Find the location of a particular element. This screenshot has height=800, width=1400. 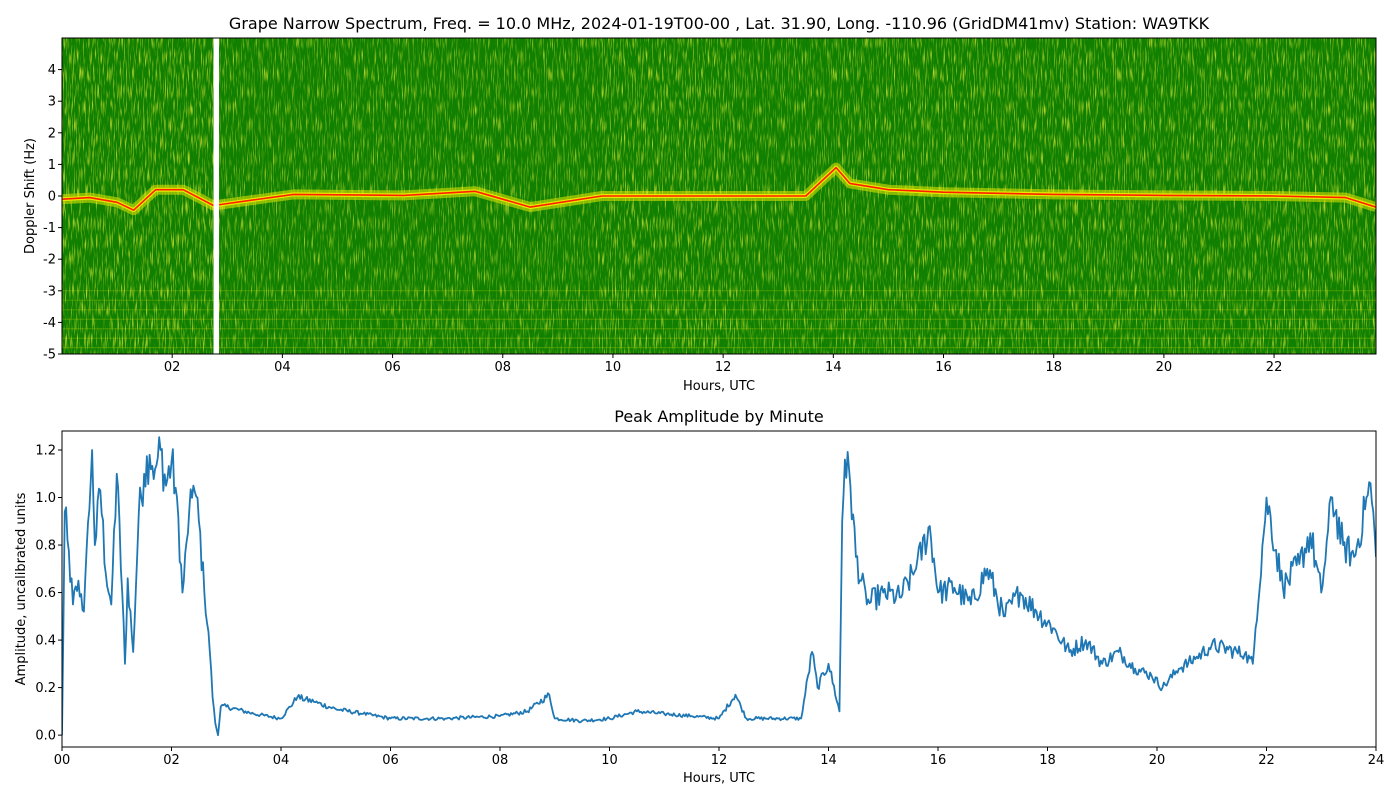

amp-y-tick-label: 0.4 is located at coordinates (45, 641).